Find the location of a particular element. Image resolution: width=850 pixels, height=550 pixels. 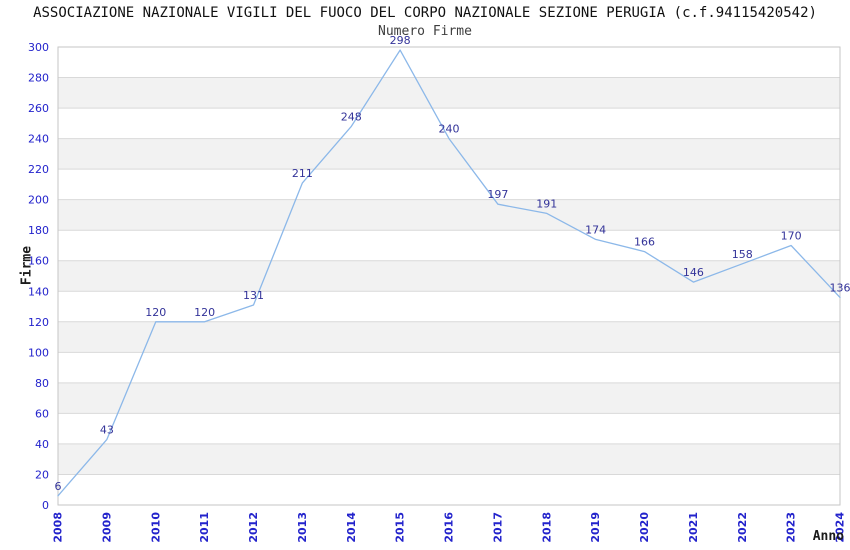

x-tick-label: 2023 is located at coordinates (791, 527).